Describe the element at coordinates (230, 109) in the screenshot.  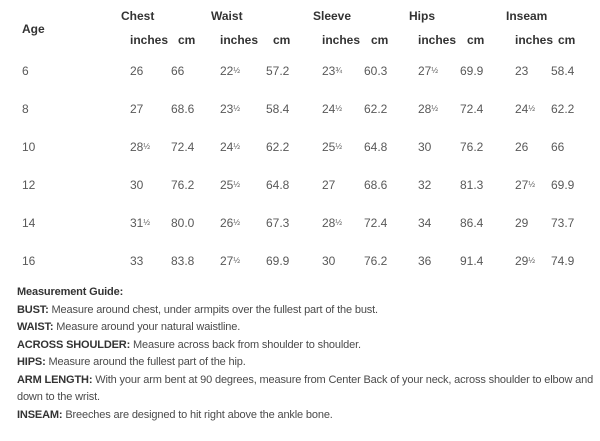
I see `table-cell: 23 ½` at that location.